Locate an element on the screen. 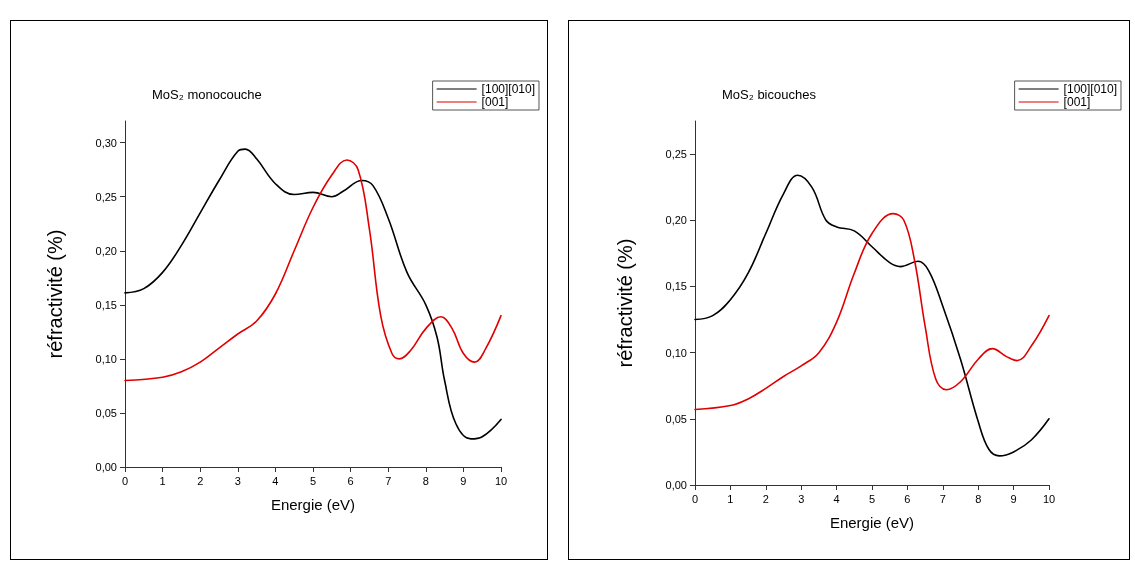 This screenshot has width=1135, height=563. y-tick-label: 0,30 is located at coordinates (106, 142).